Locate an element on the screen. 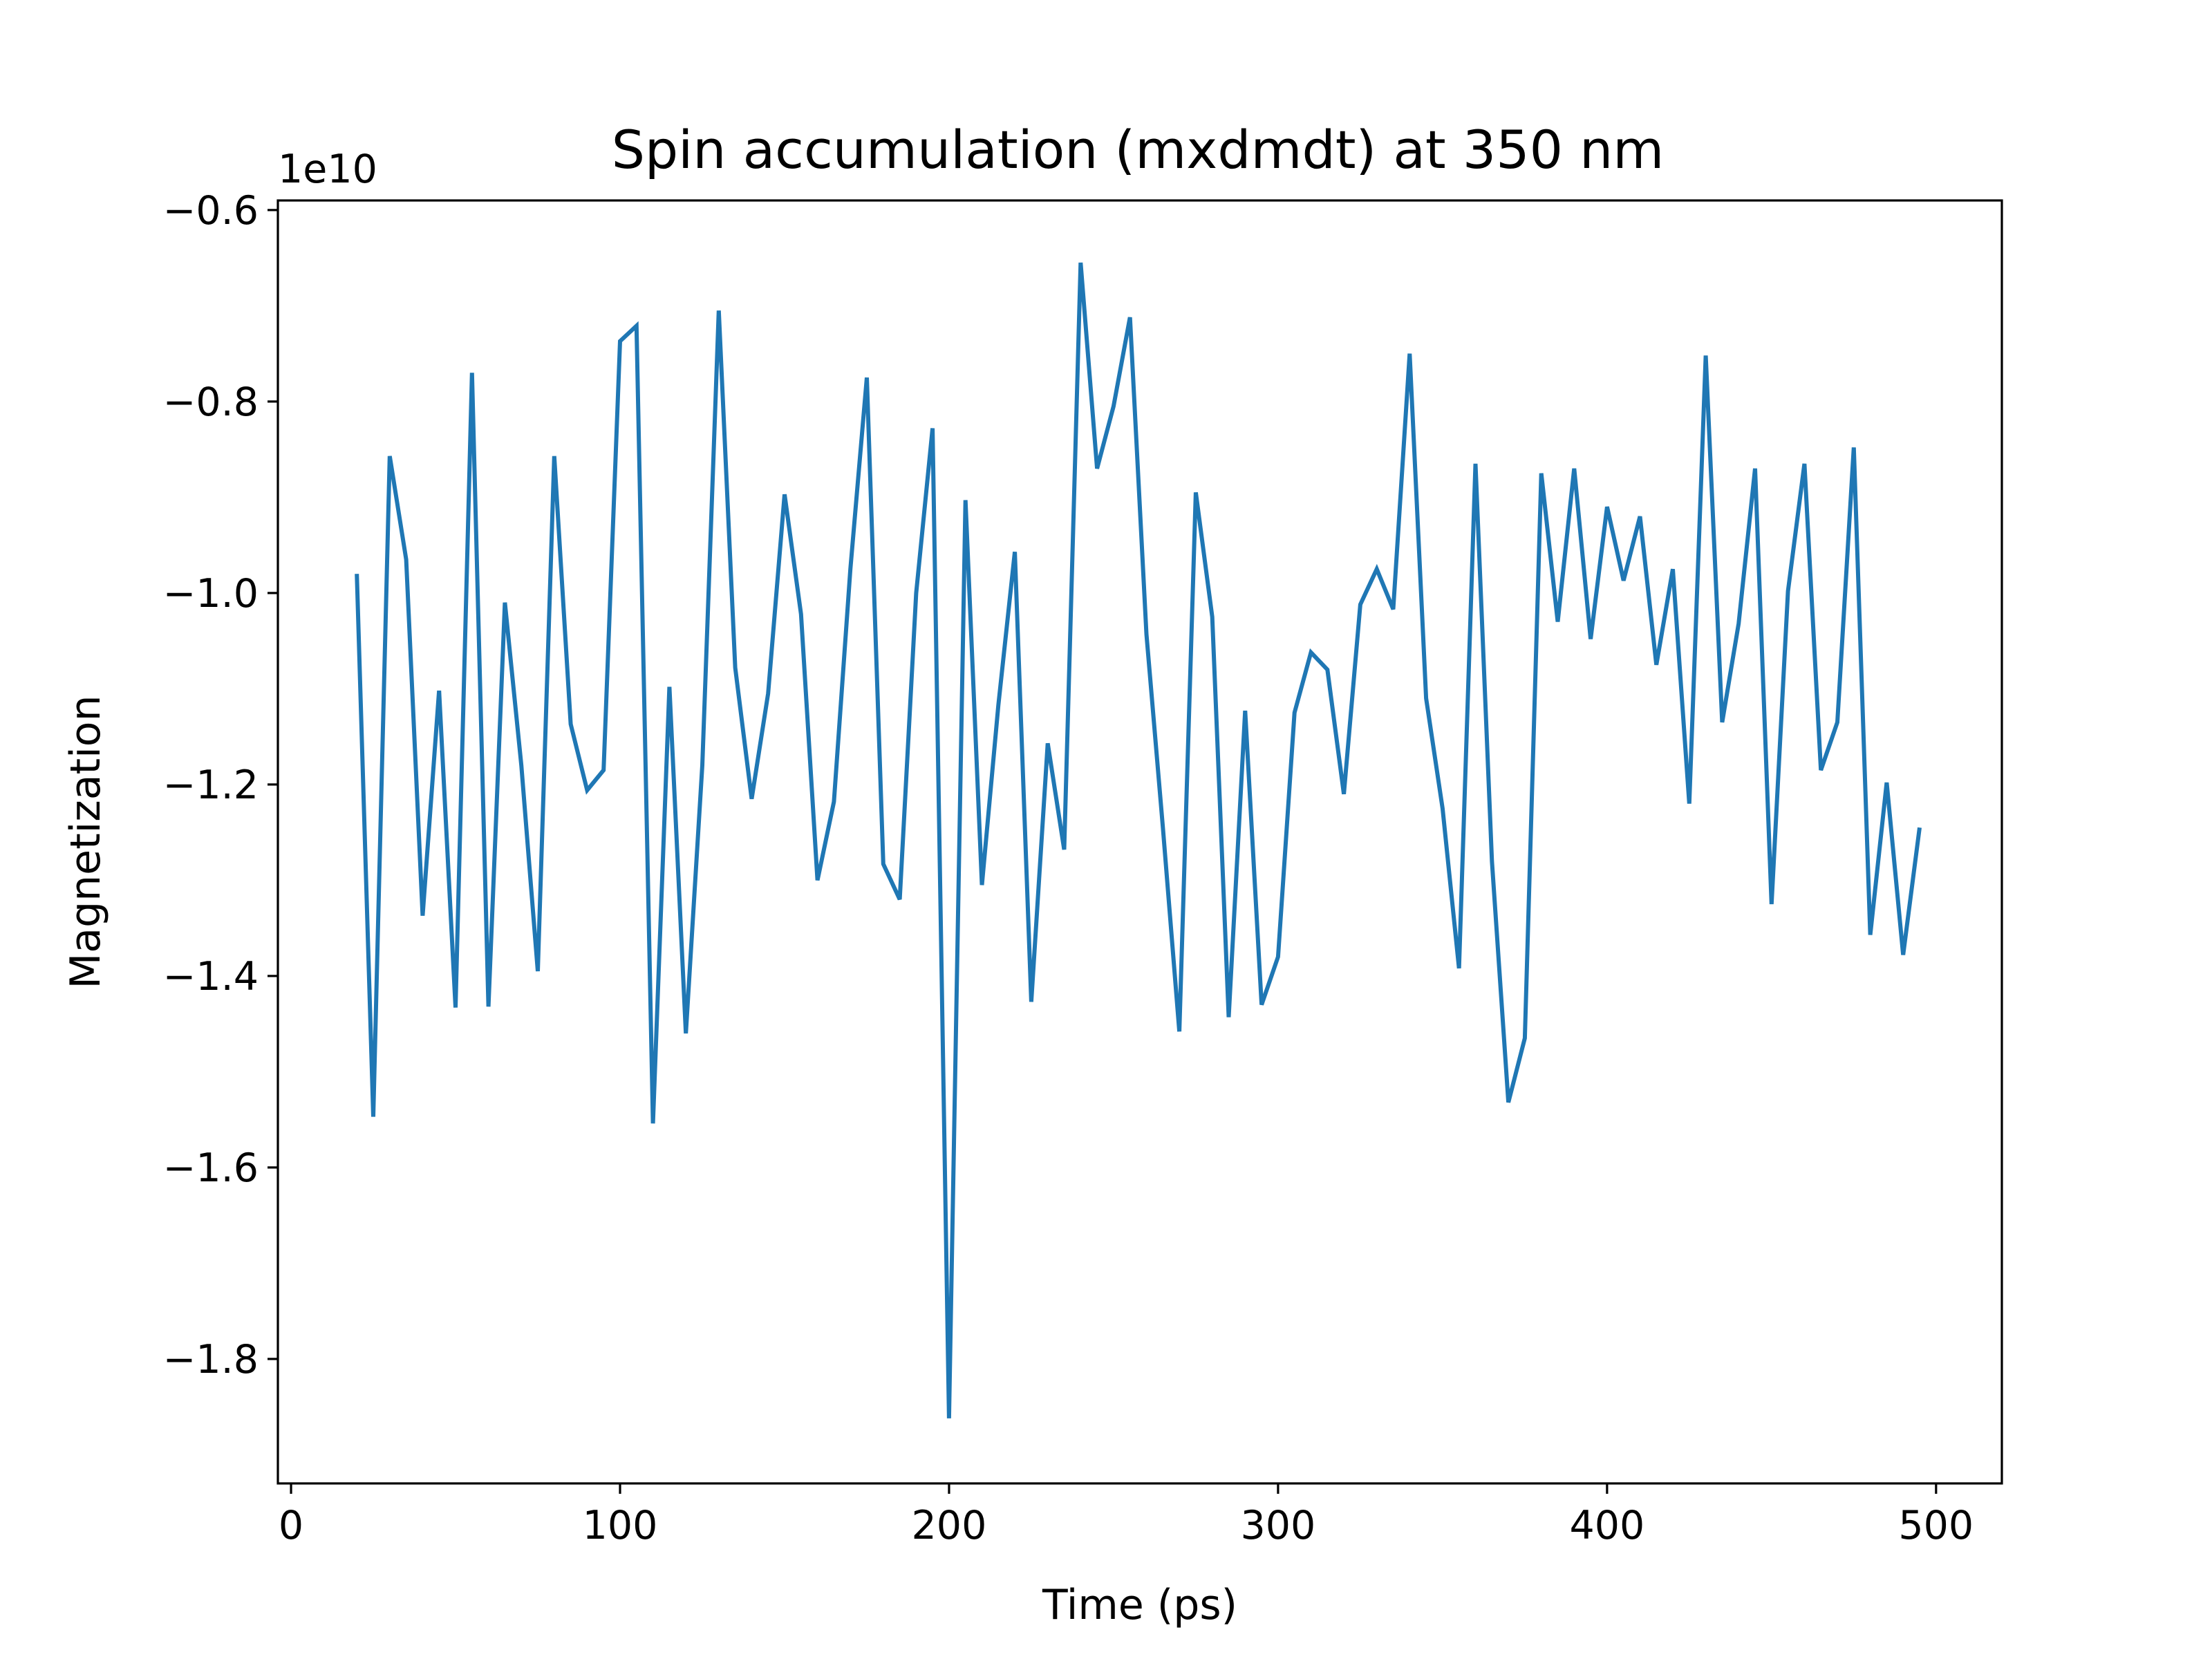 Image resolution: width=2212 pixels, height=1659 pixels. y-tick-label: −0.8 is located at coordinates (211, 402).